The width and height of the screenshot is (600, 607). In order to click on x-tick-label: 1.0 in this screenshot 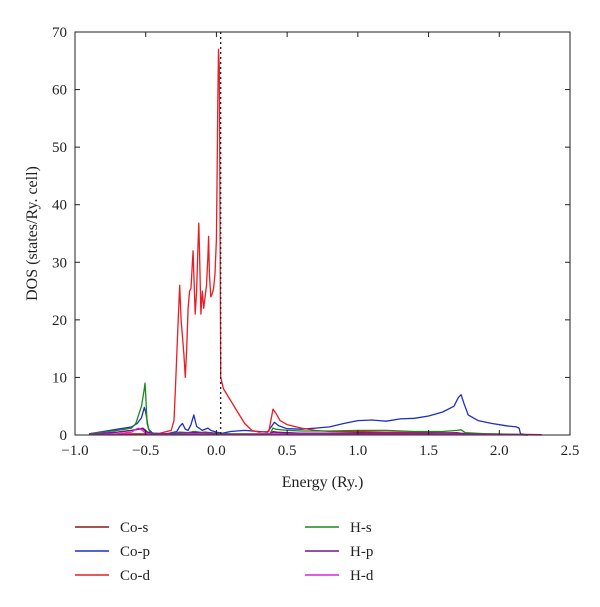, I will do `click(357, 451)`.